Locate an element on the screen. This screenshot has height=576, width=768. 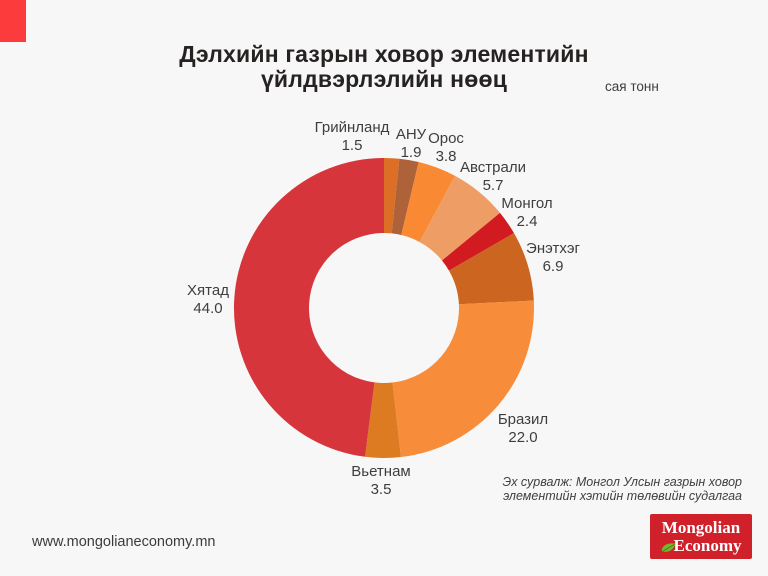
slice-label-8: Хятад 44.0 is located at coordinates (208, 300).